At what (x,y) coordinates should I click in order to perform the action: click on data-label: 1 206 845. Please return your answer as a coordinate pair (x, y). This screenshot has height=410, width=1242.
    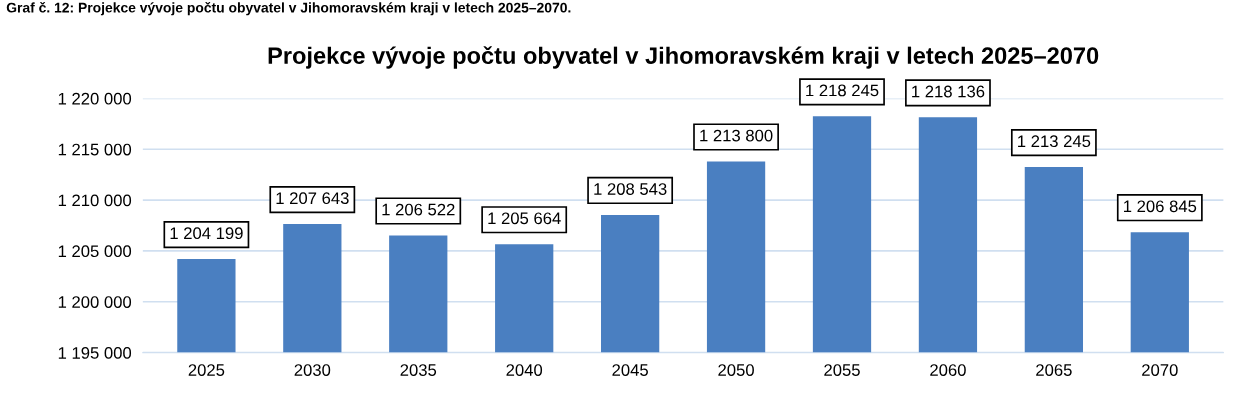
    Looking at the image, I should click on (1160, 206).